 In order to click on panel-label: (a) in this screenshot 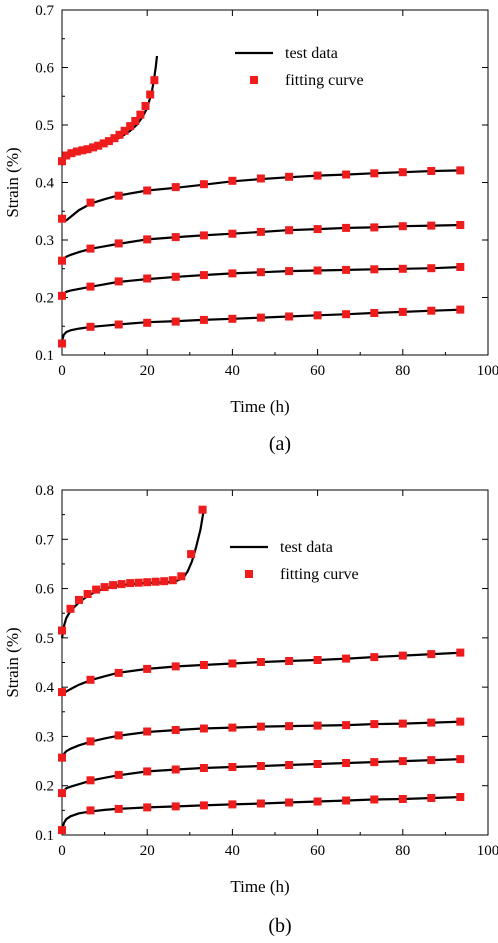, I will do `click(280, 444)`.